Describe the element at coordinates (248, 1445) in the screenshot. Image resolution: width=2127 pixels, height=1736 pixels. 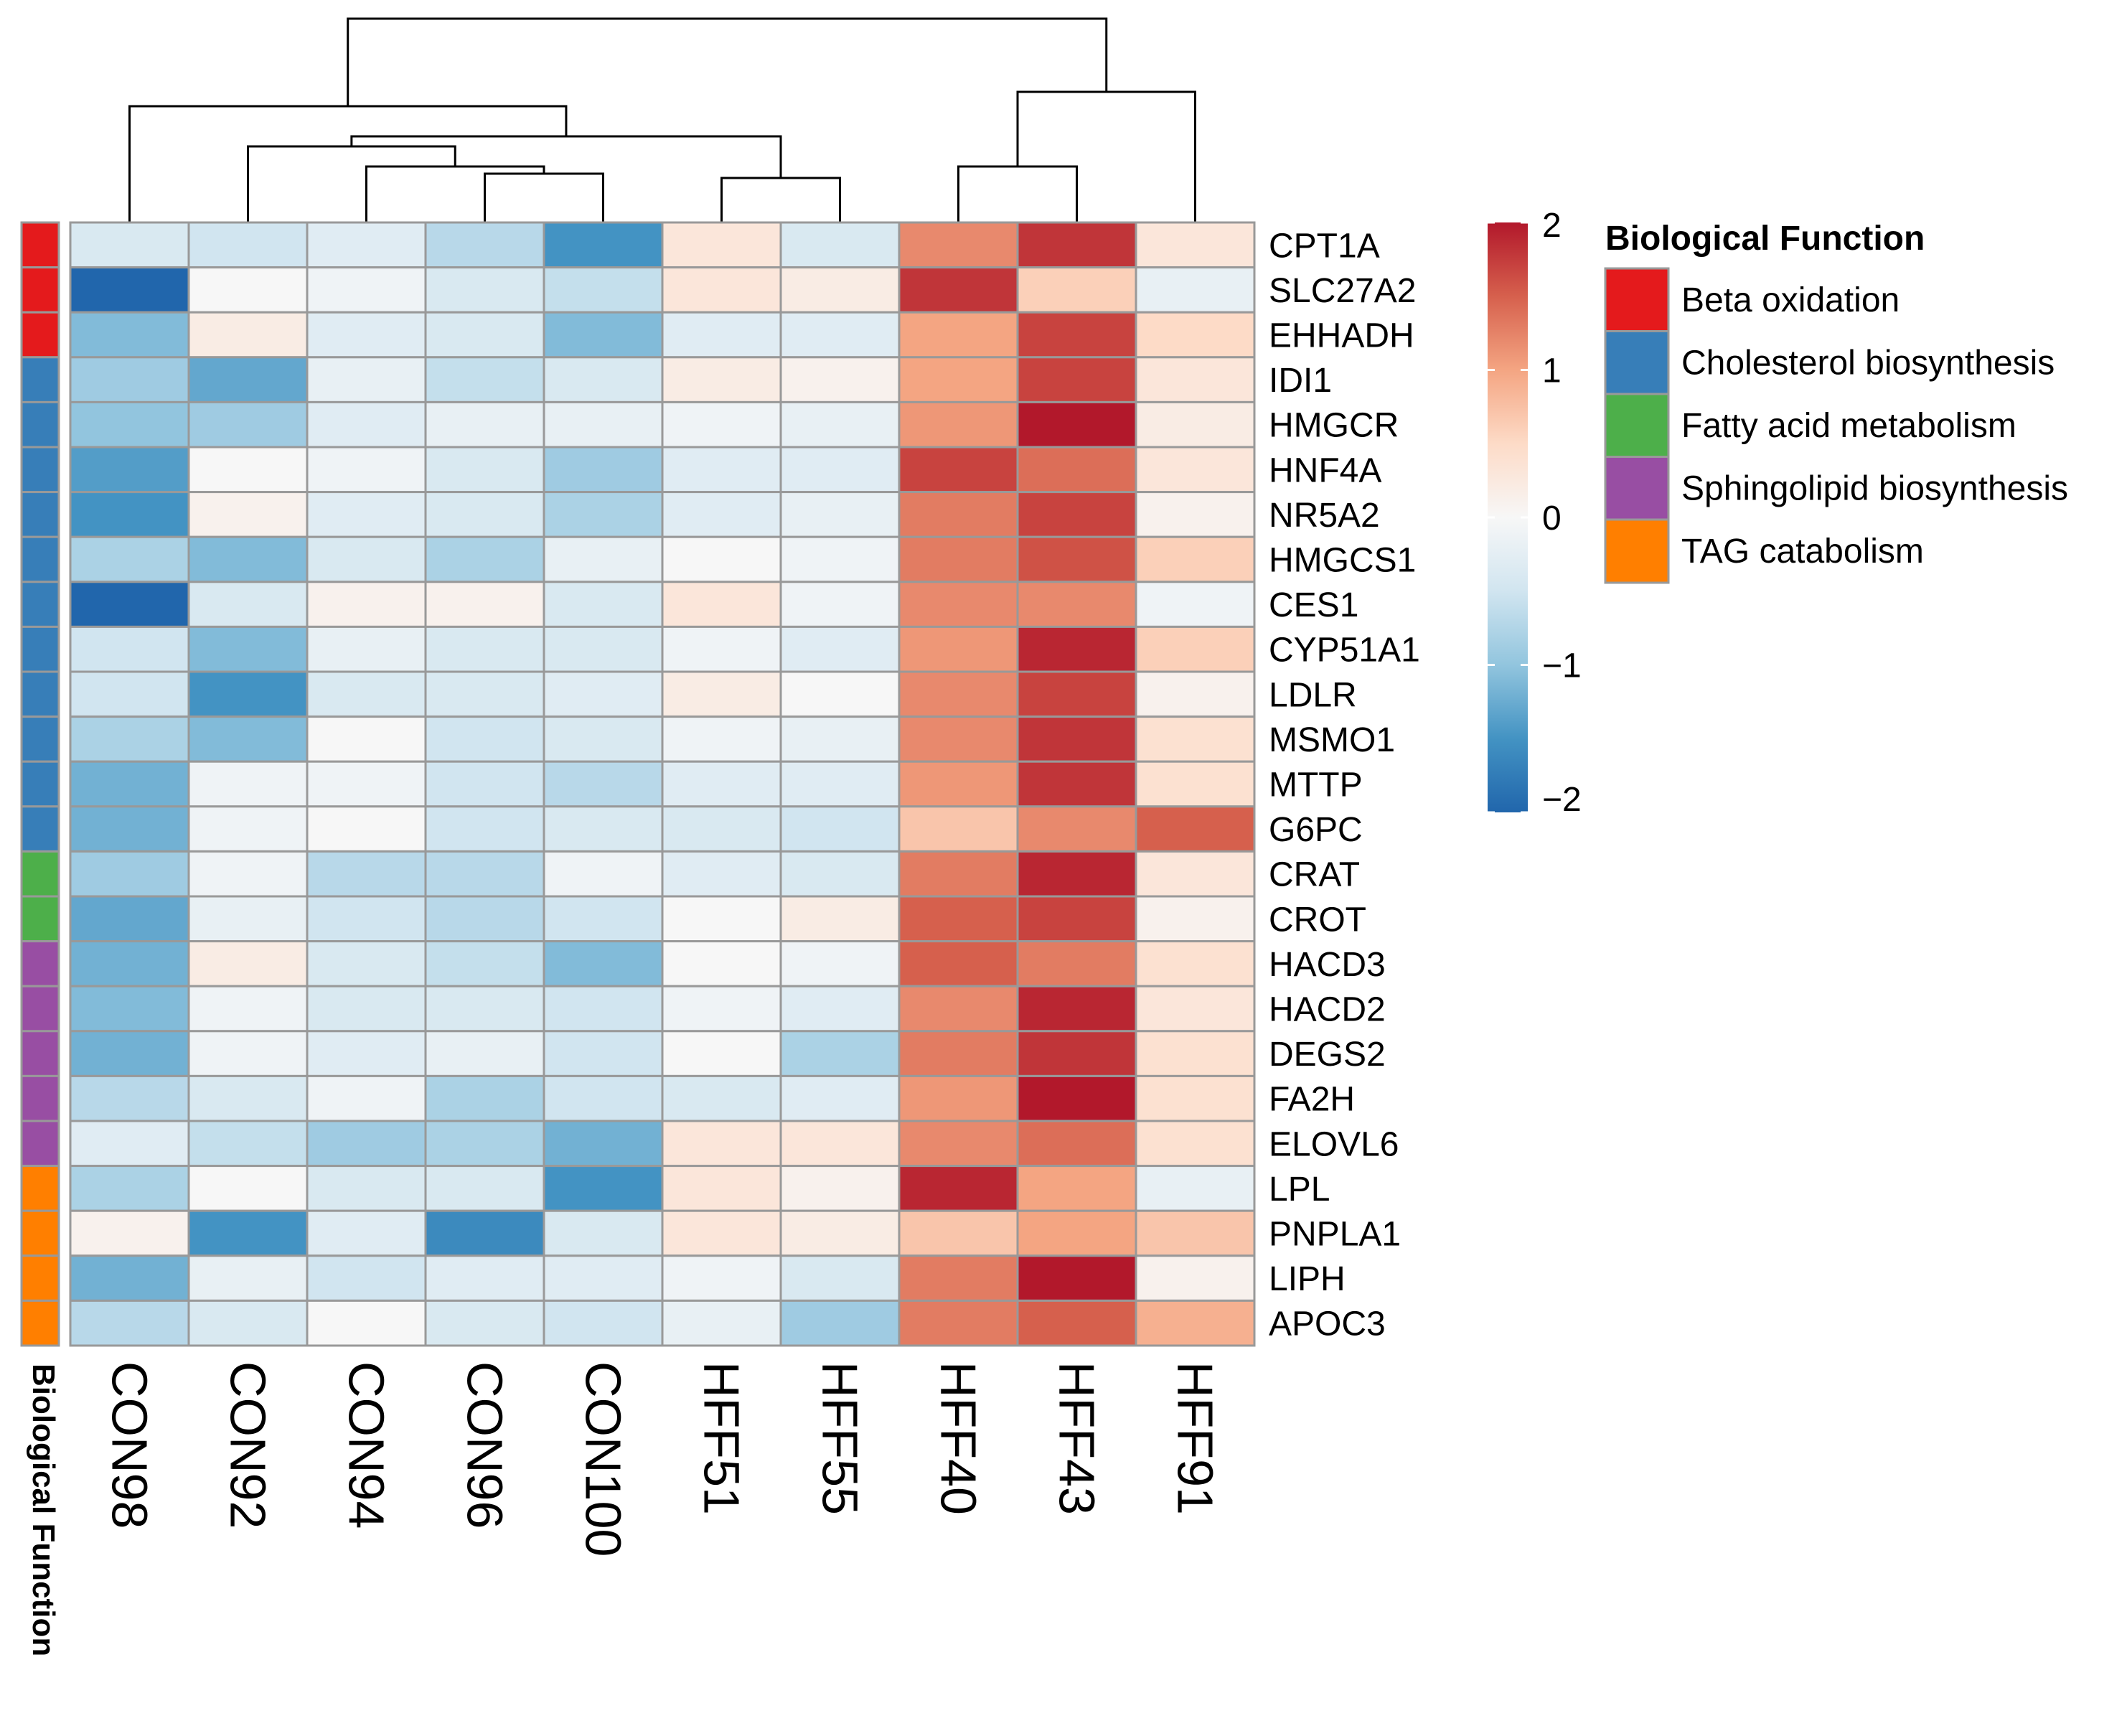
I see `column-label: CON92` at that location.